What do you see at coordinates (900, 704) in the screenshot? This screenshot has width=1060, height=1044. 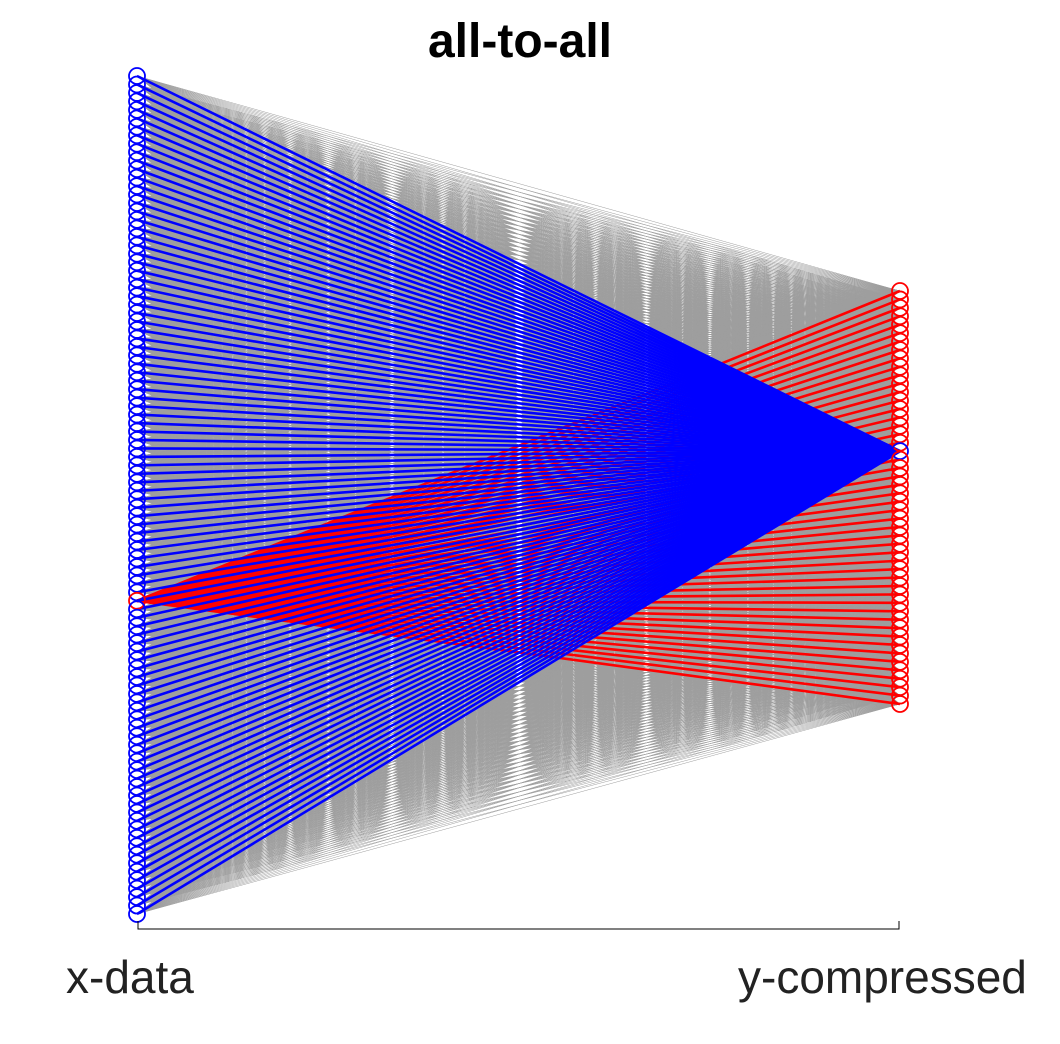 I see `right-node` at bounding box center [900, 704].